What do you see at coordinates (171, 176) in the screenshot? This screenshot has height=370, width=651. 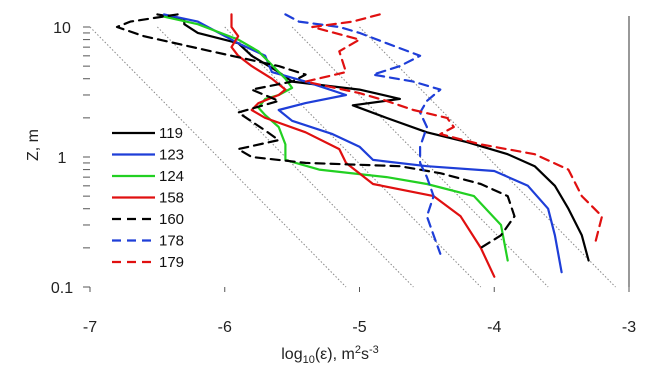 I see `legend-label-124: 124` at bounding box center [171, 176].